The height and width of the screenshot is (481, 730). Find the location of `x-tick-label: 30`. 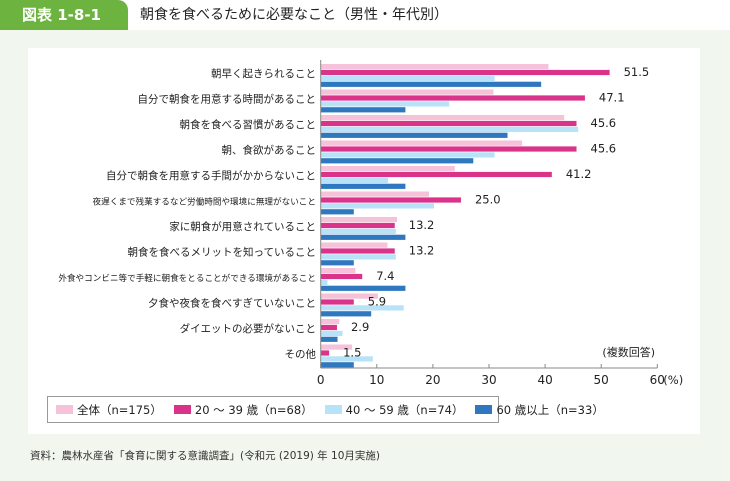

x-tick-label: 30 is located at coordinates (488, 380).